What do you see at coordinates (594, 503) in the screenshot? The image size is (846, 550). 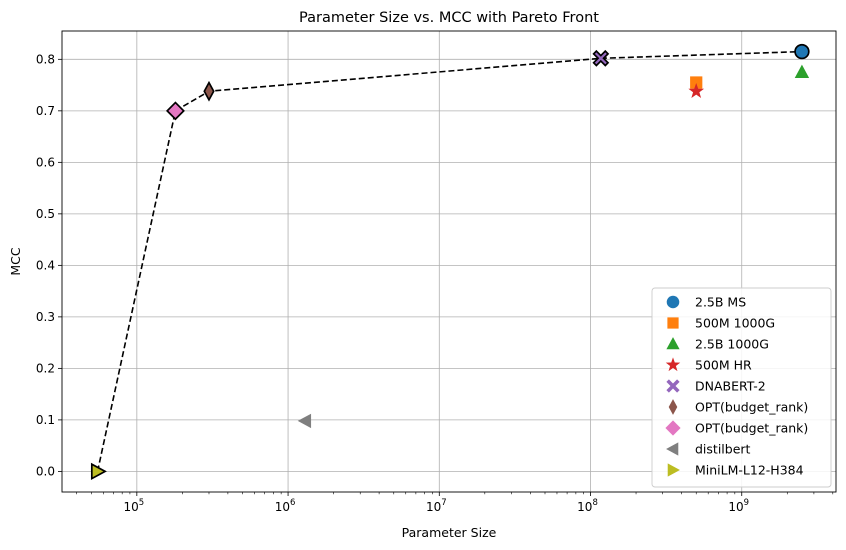 I see `x-tick-exponent: 8` at bounding box center [594, 503].